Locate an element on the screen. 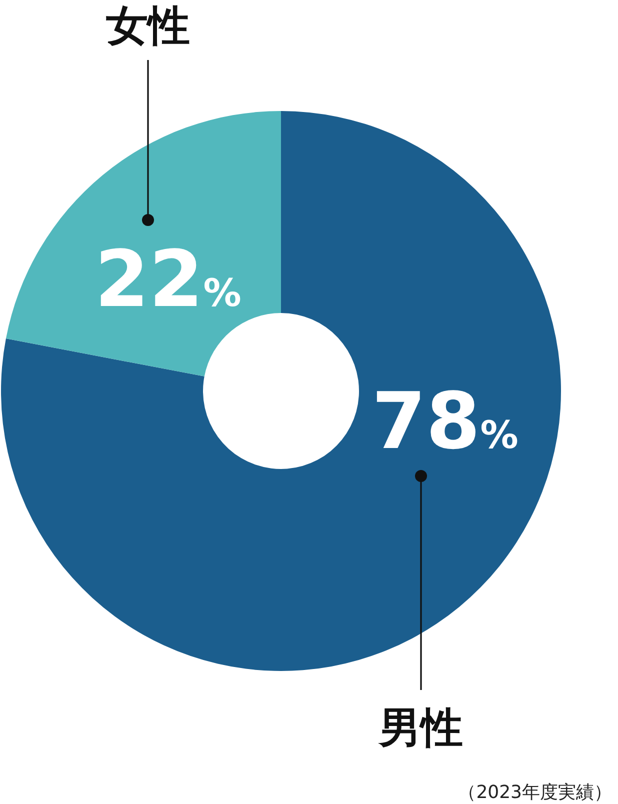  data-label: 22% is located at coordinates (168, 280).